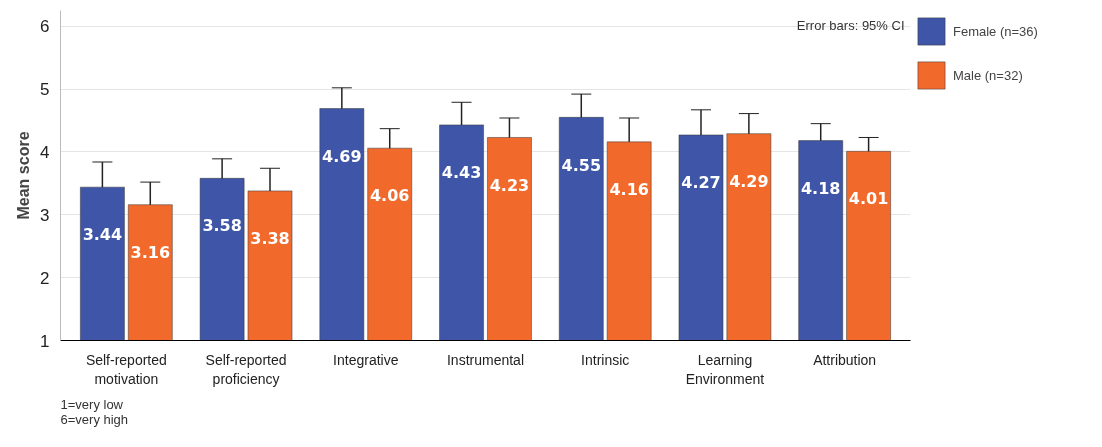 This screenshot has height=447, width=1102. What do you see at coordinates (45, 152) in the screenshot?
I see `y-tick-label: 4` at bounding box center [45, 152].